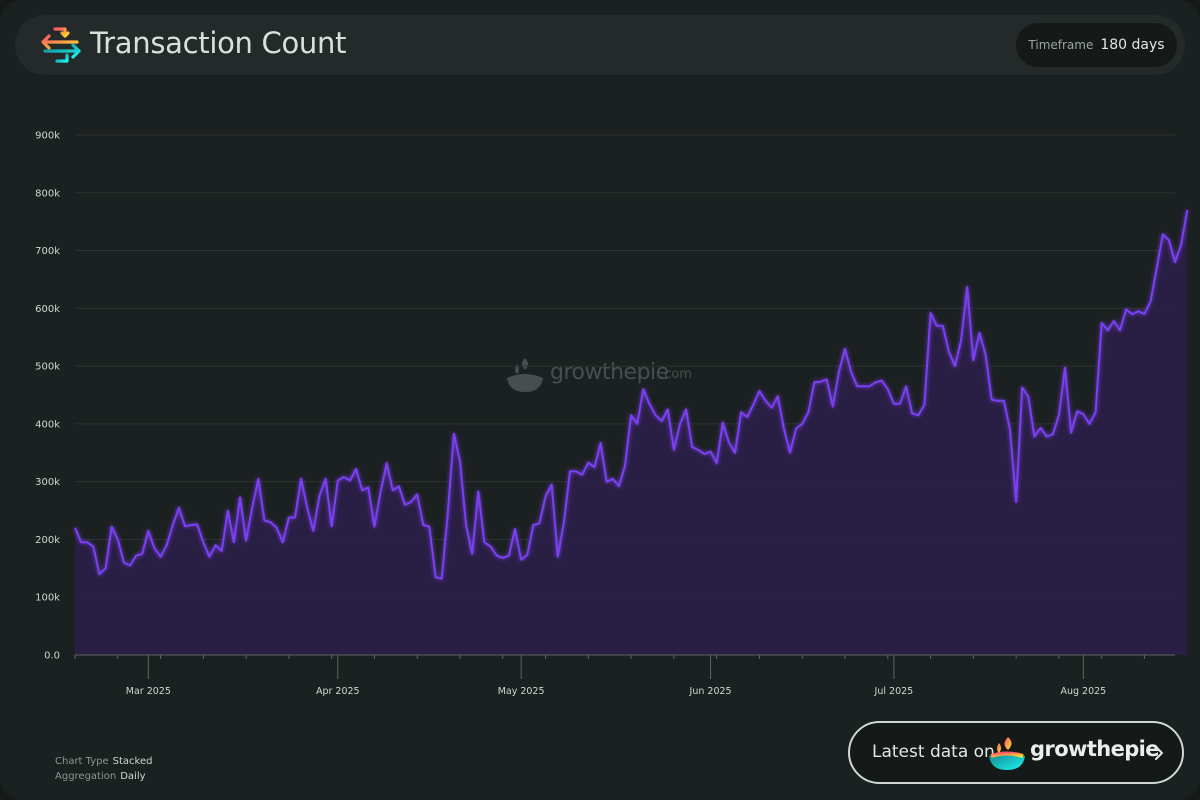 This screenshot has height=800, width=1200. What do you see at coordinates (47, 136) in the screenshot?
I see `y-tick-label: 900k` at bounding box center [47, 136].